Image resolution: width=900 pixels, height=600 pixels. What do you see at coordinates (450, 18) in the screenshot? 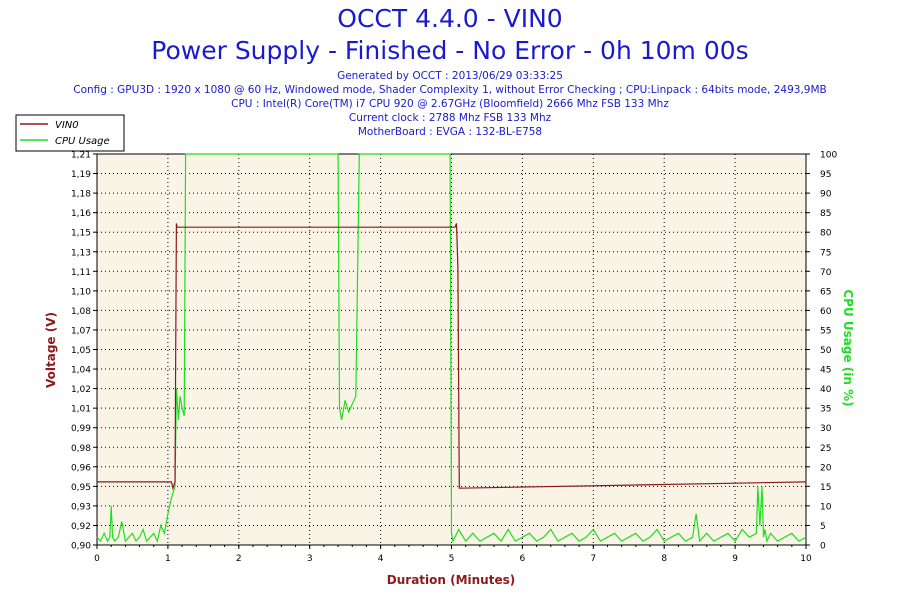
I see `chart-title: OCCT 4.4.0 - VIN0` at bounding box center [450, 18].